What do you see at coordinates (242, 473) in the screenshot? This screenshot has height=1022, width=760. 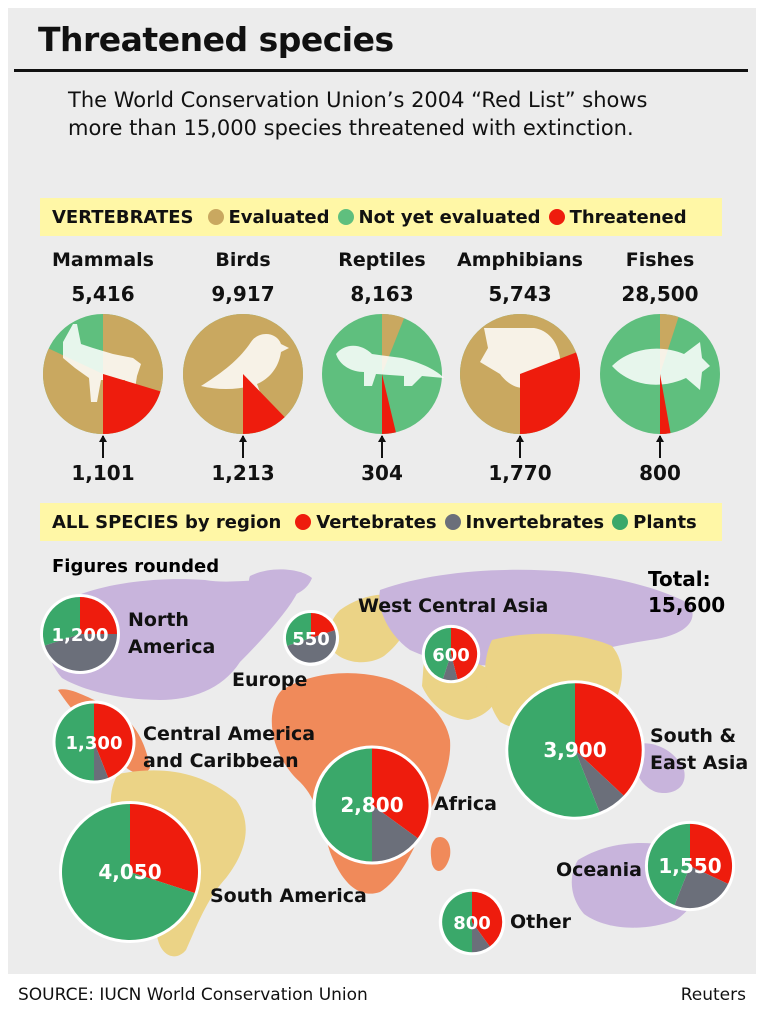 I see `pie-birds-threatened-value: 1,213` at bounding box center [242, 473].